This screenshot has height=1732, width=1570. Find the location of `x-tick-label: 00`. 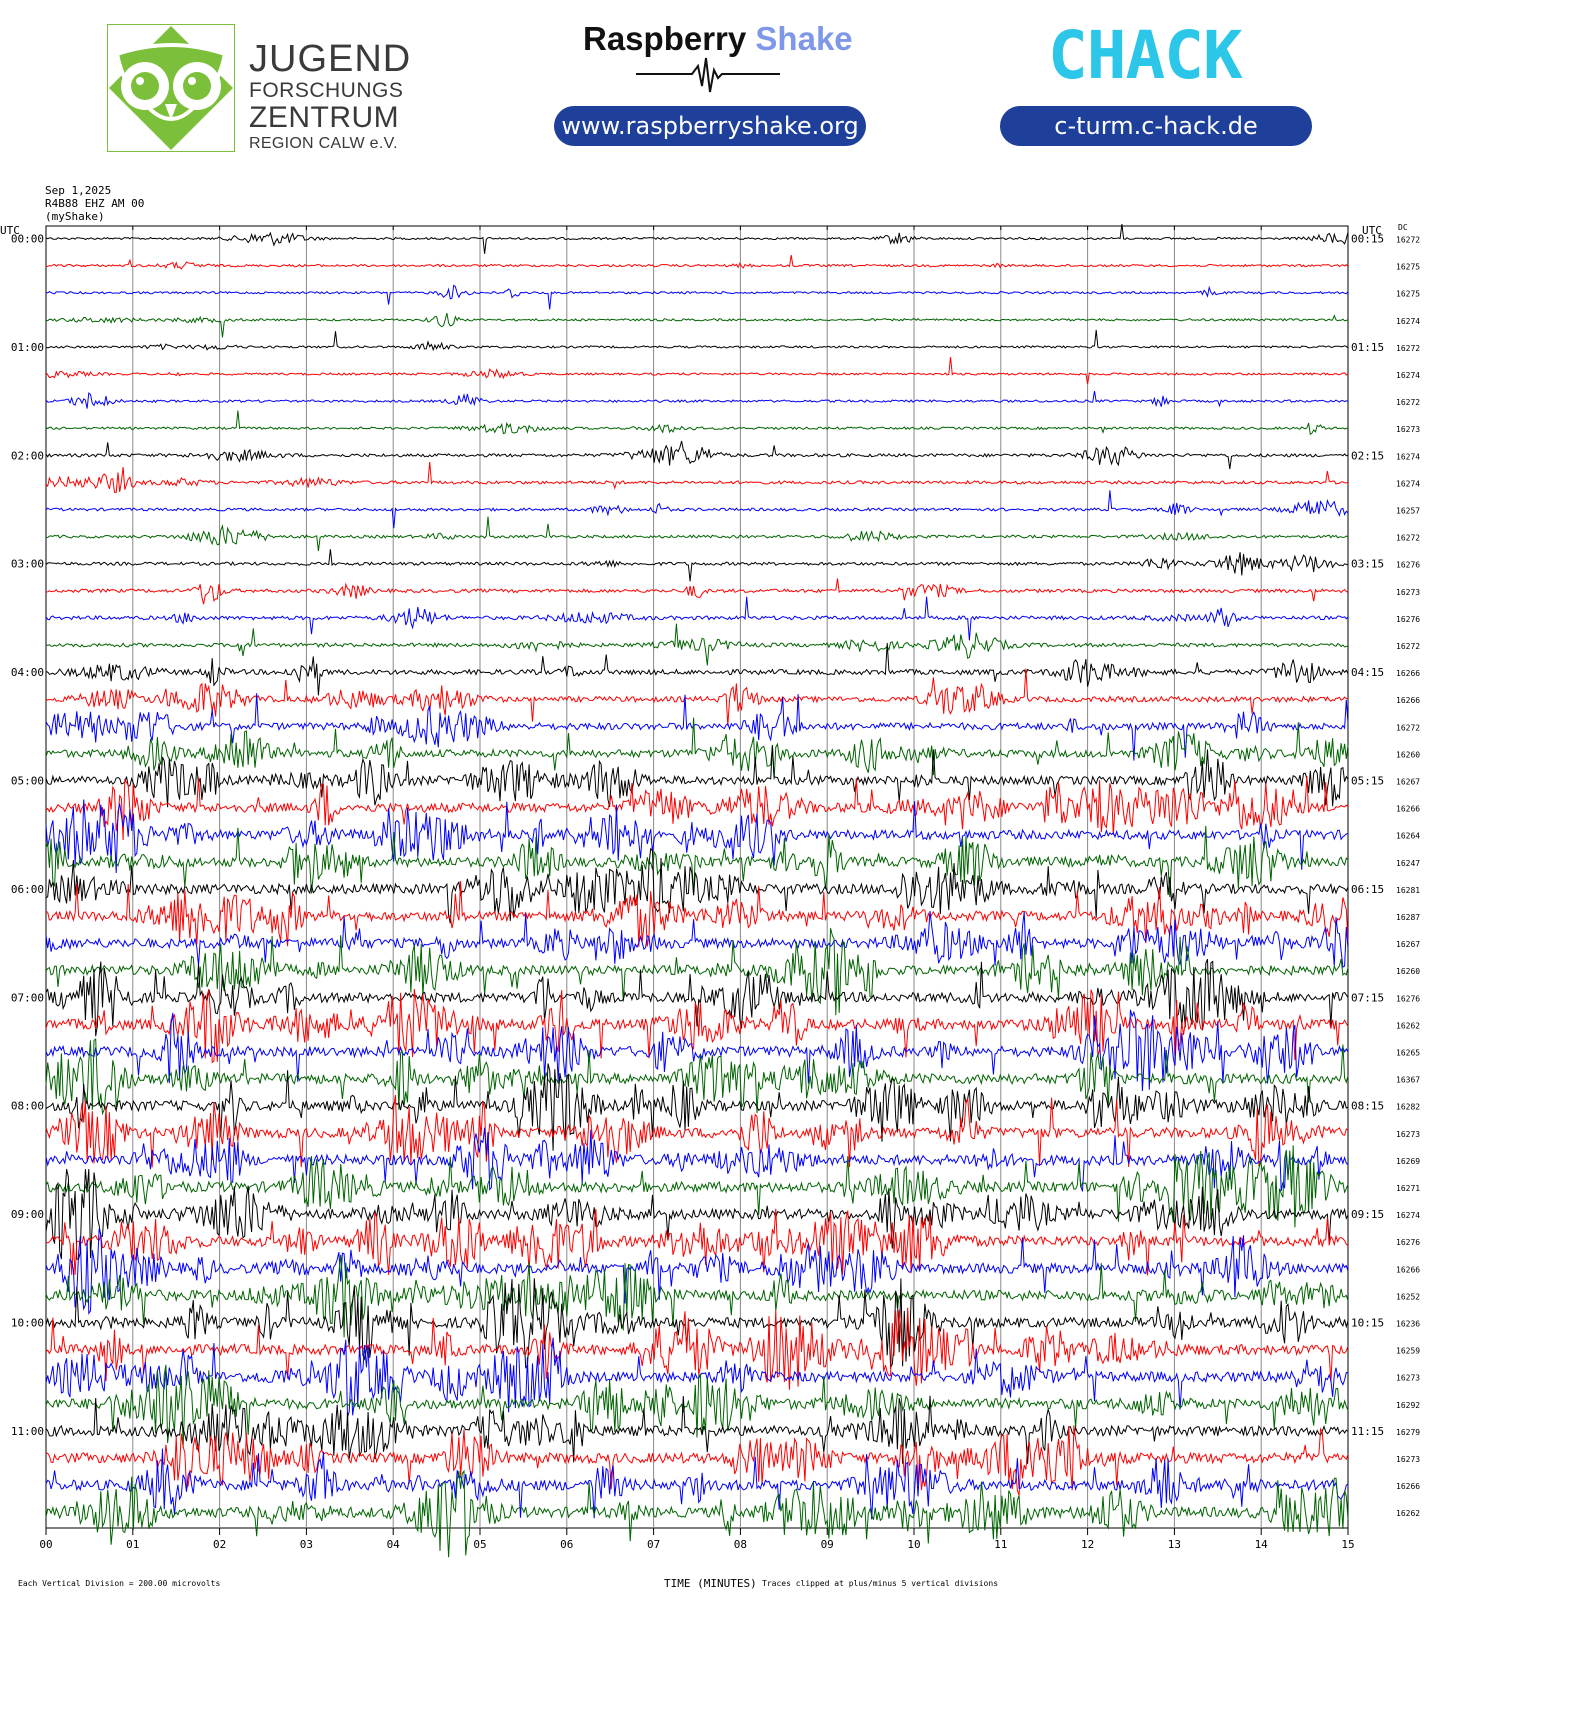

x-tick-label: 00 is located at coordinates (45, 1544).